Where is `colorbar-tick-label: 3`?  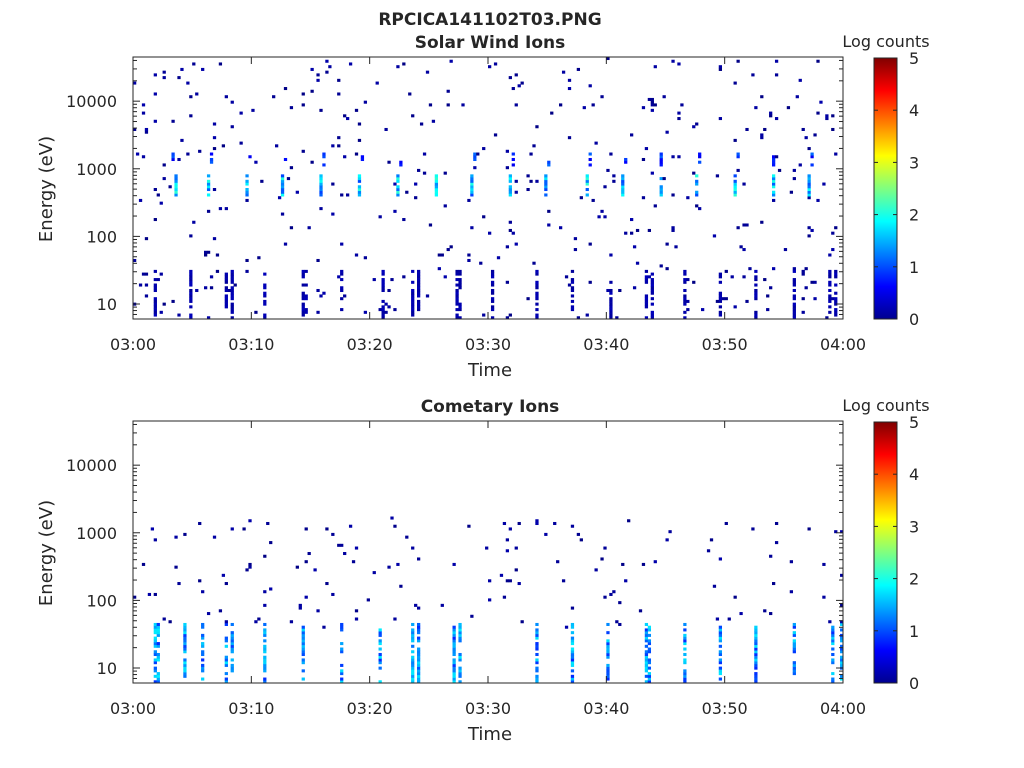
colorbar-tick-label: 3 is located at coordinates (914, 162).